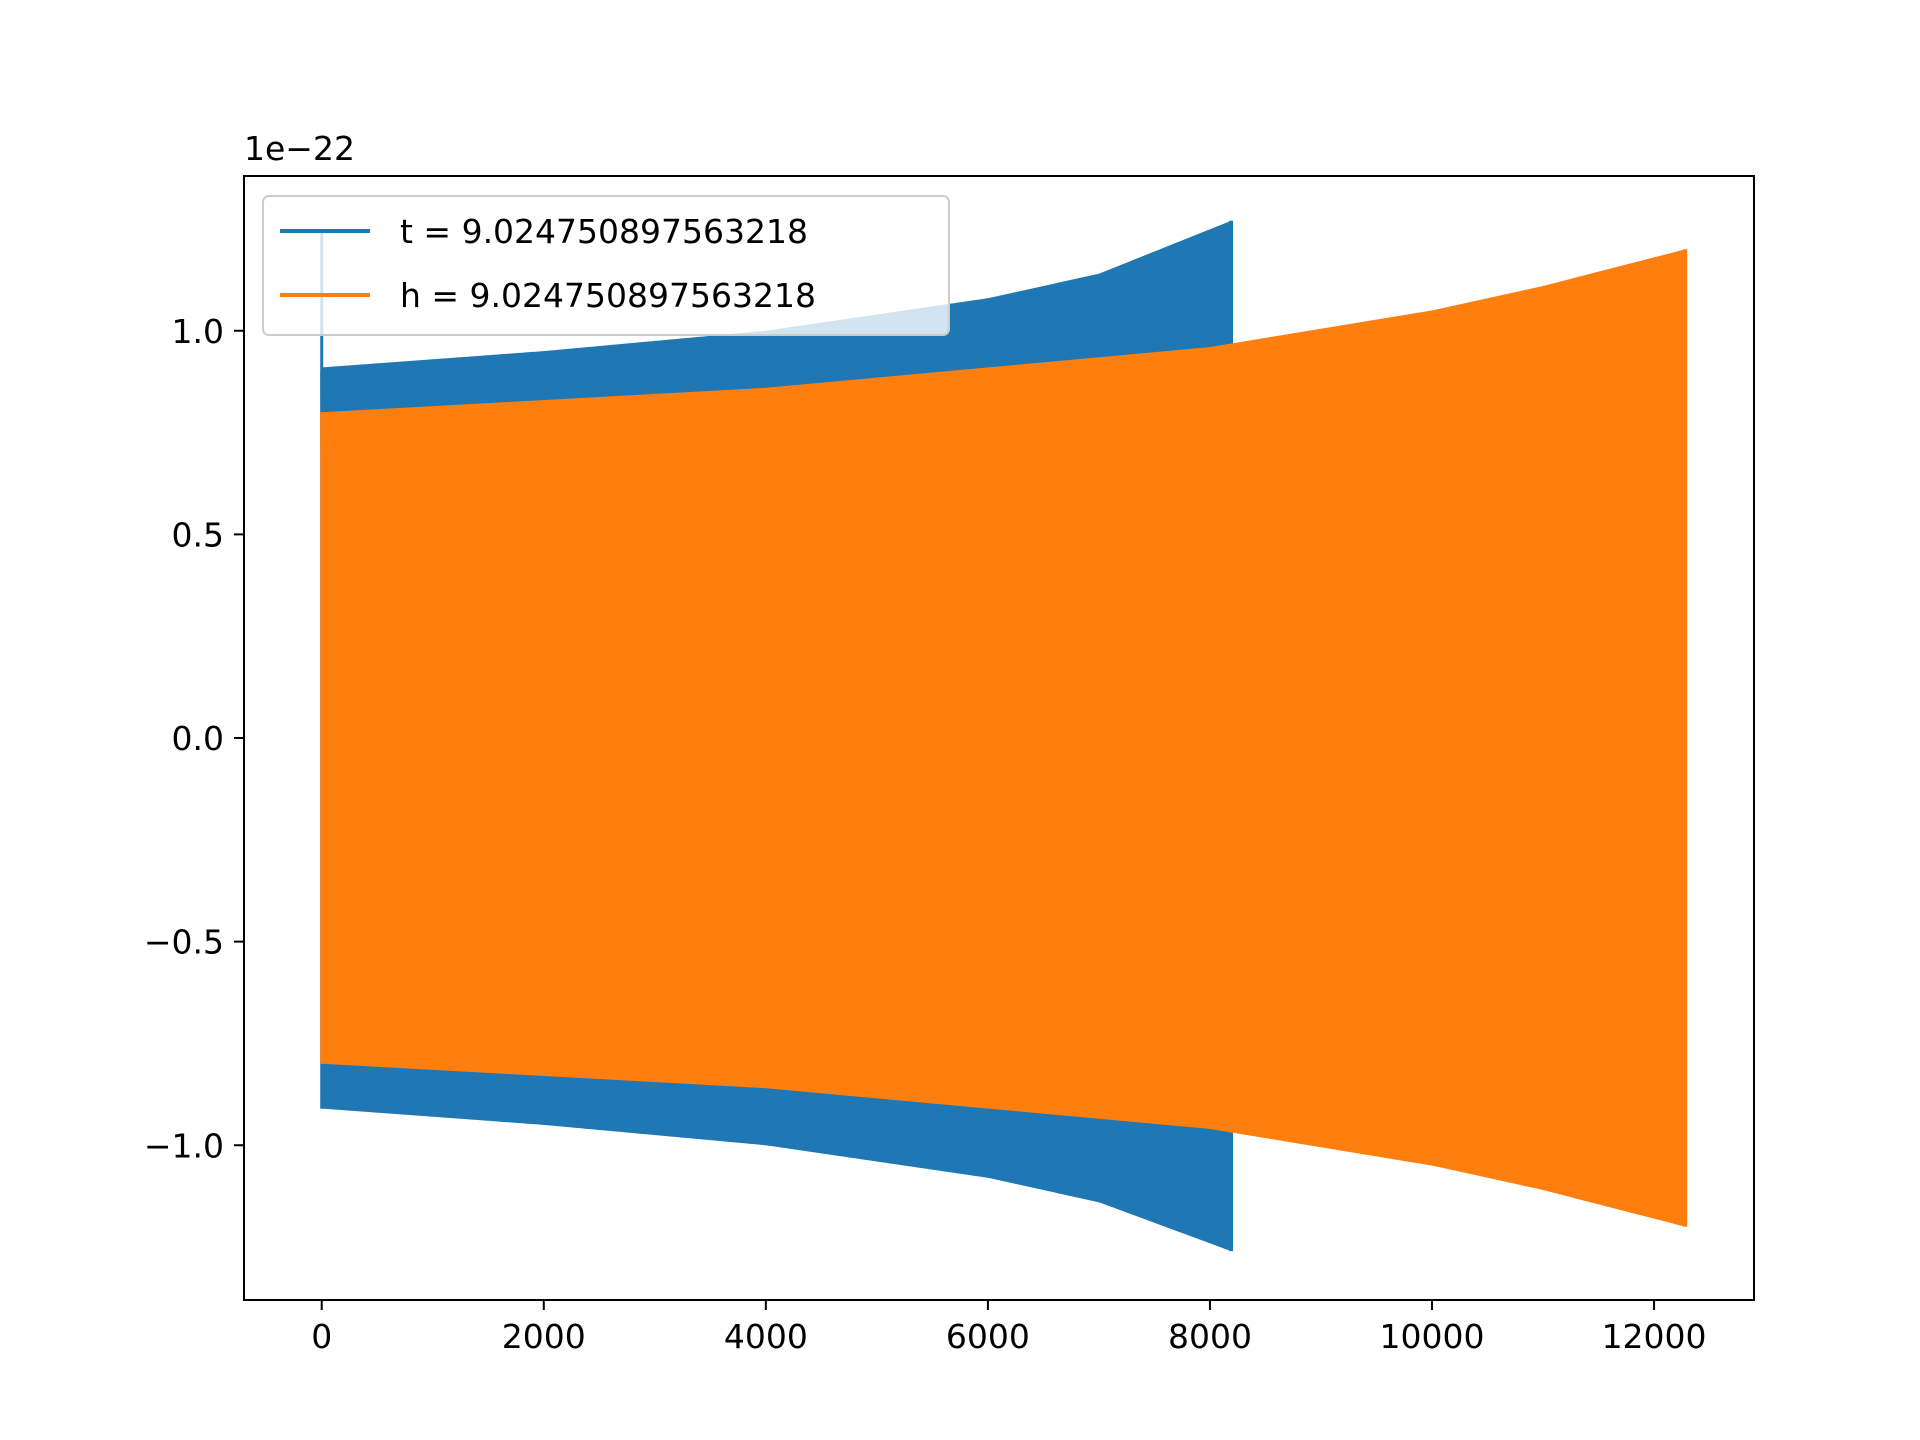 This screenshot has height=1440, width=1920. Describe the element at coordinates (198, 534) in the screenshot. I see `y-tick-label: 0.5` at that location.